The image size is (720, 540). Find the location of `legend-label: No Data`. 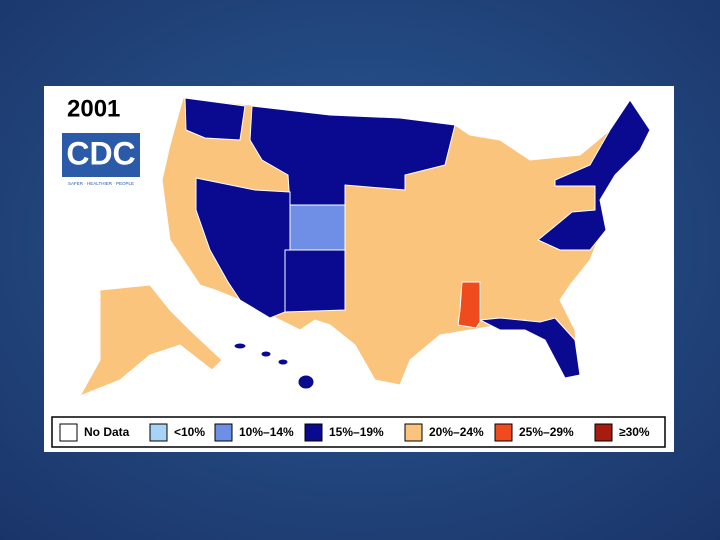

legend-label: No Data is located at coordinates (107, 432).